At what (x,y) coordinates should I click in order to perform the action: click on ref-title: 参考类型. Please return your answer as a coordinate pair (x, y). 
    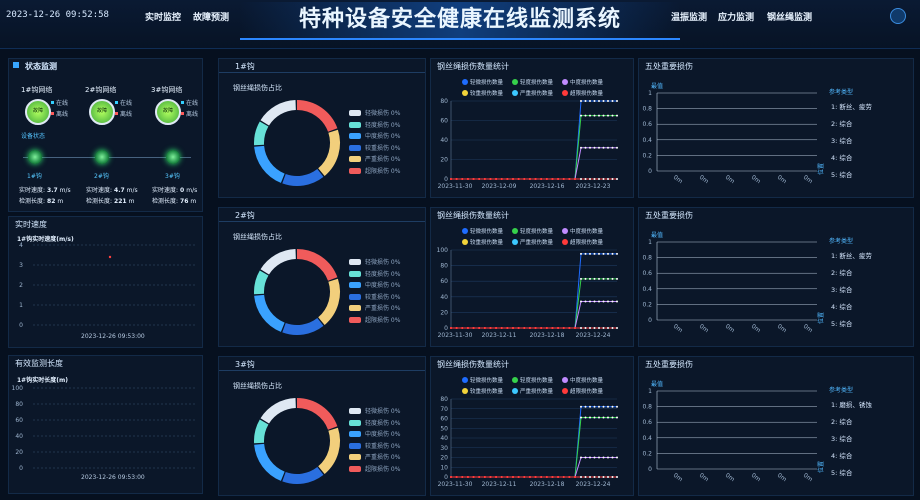
    Looking at the image, I should click on (841, 92).